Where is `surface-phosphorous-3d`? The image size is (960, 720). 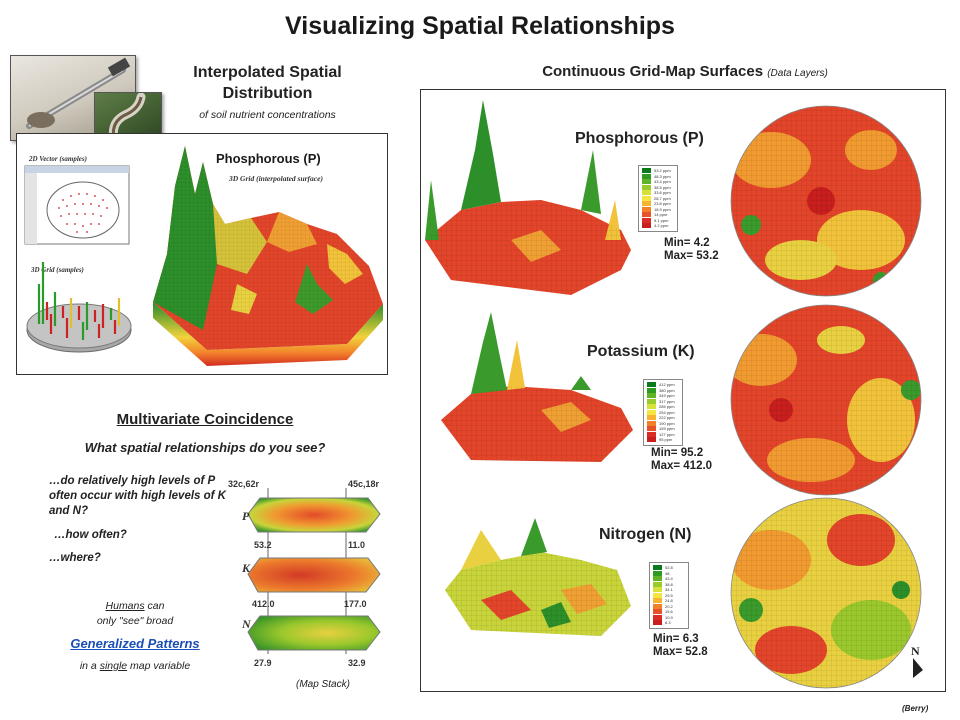 surface-phosphorous-3d is located at coordinates (528, 197).